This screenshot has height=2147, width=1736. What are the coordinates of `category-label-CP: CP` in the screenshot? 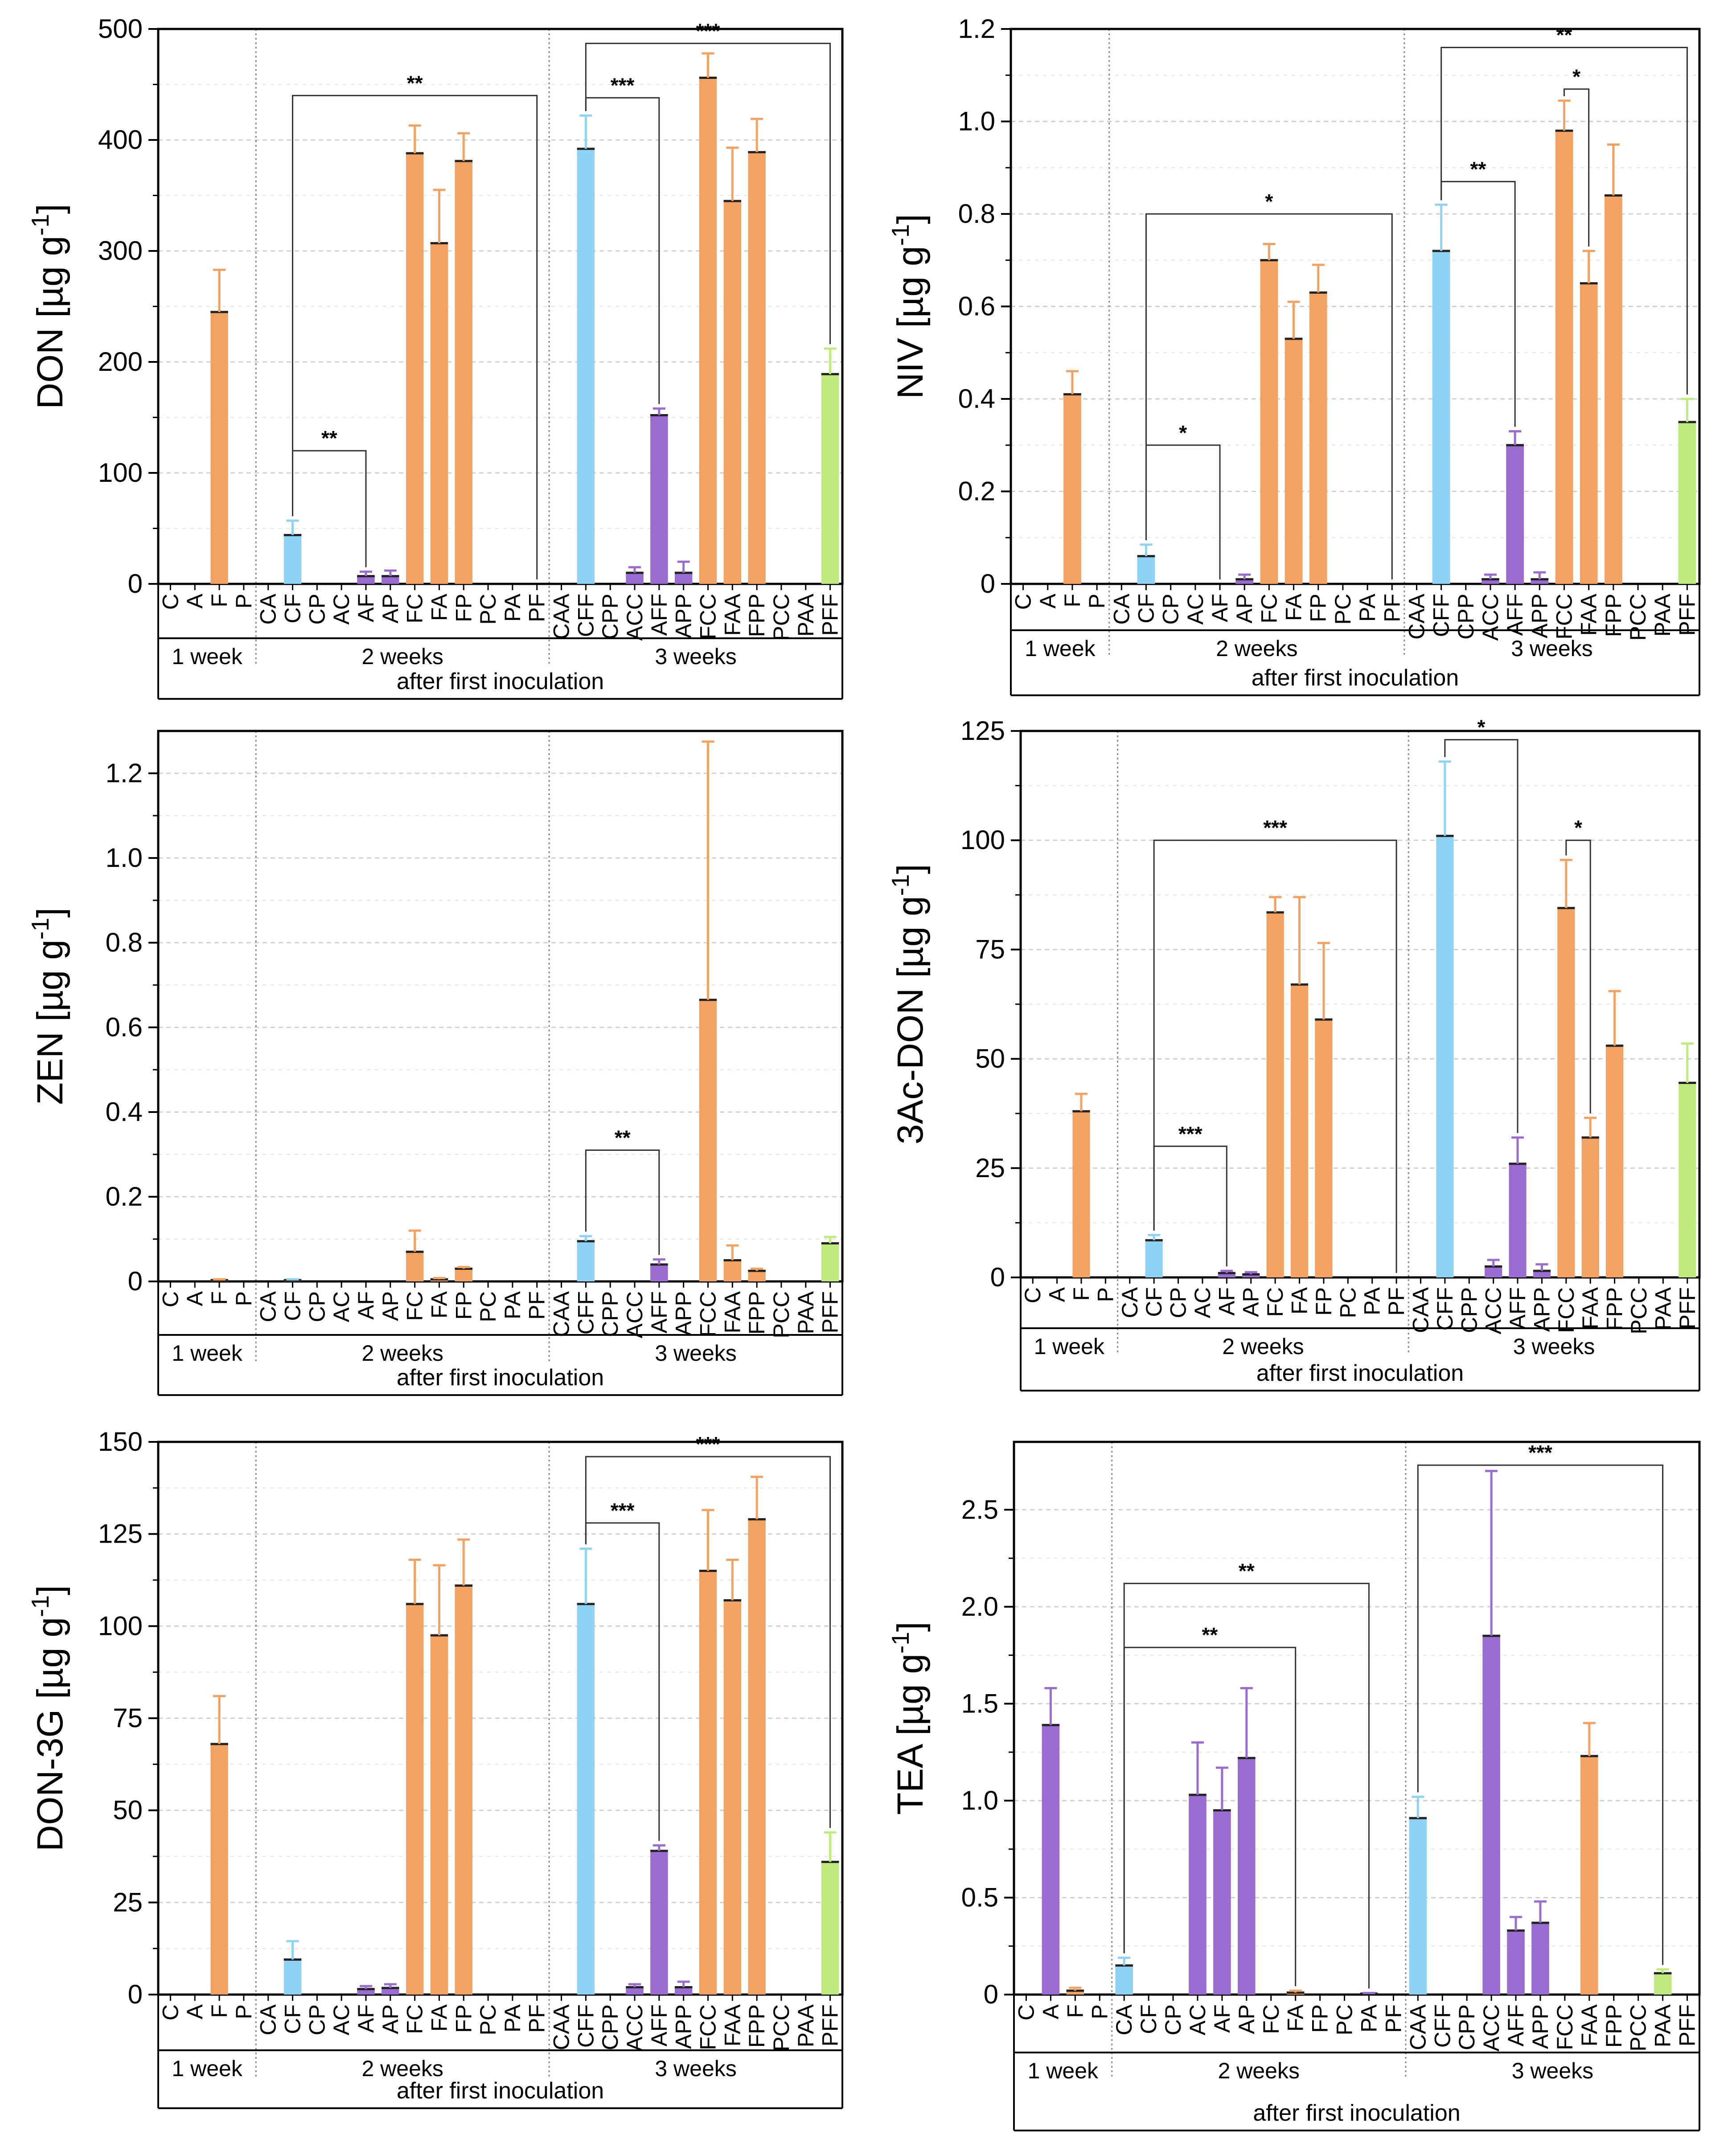 It's located at (1179, 1302).